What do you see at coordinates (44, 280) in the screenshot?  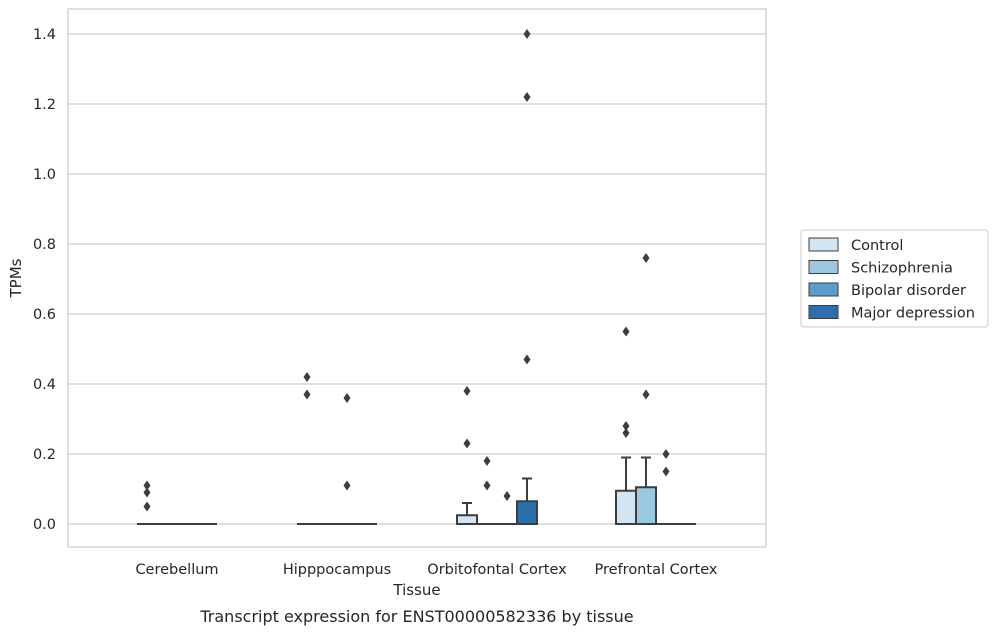 I see `y-axis-ticks: 0.0 0.2 0.4 0.6 0.8 1.0 1.2 1.4` at bounding box center [44, 280].